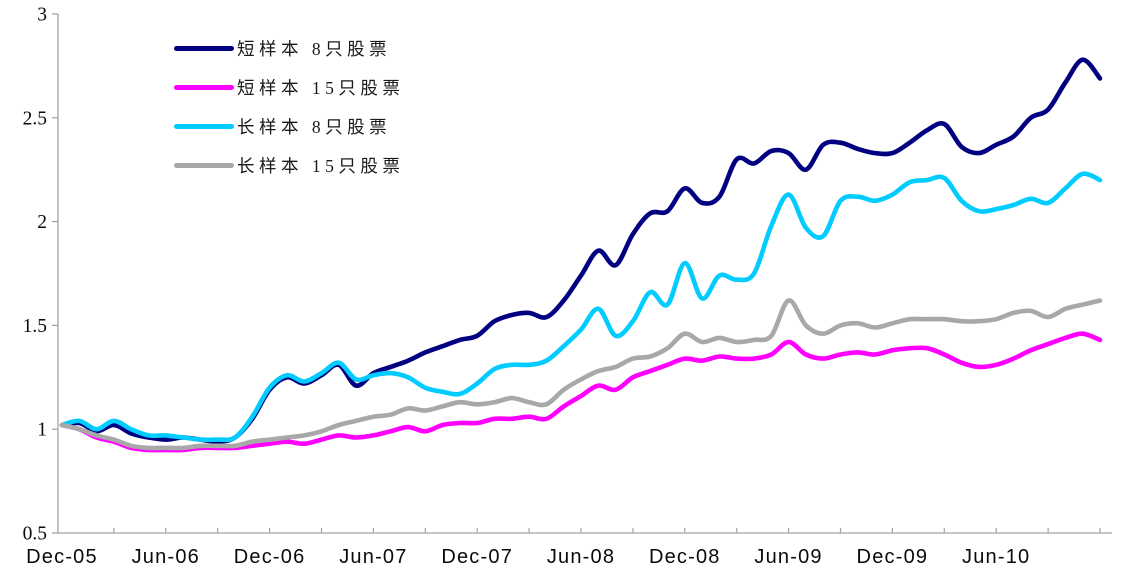 This screenshot has height=585, width=1122. I want to click on x-axis-tick-label: Dec-05, so click(62, 557).